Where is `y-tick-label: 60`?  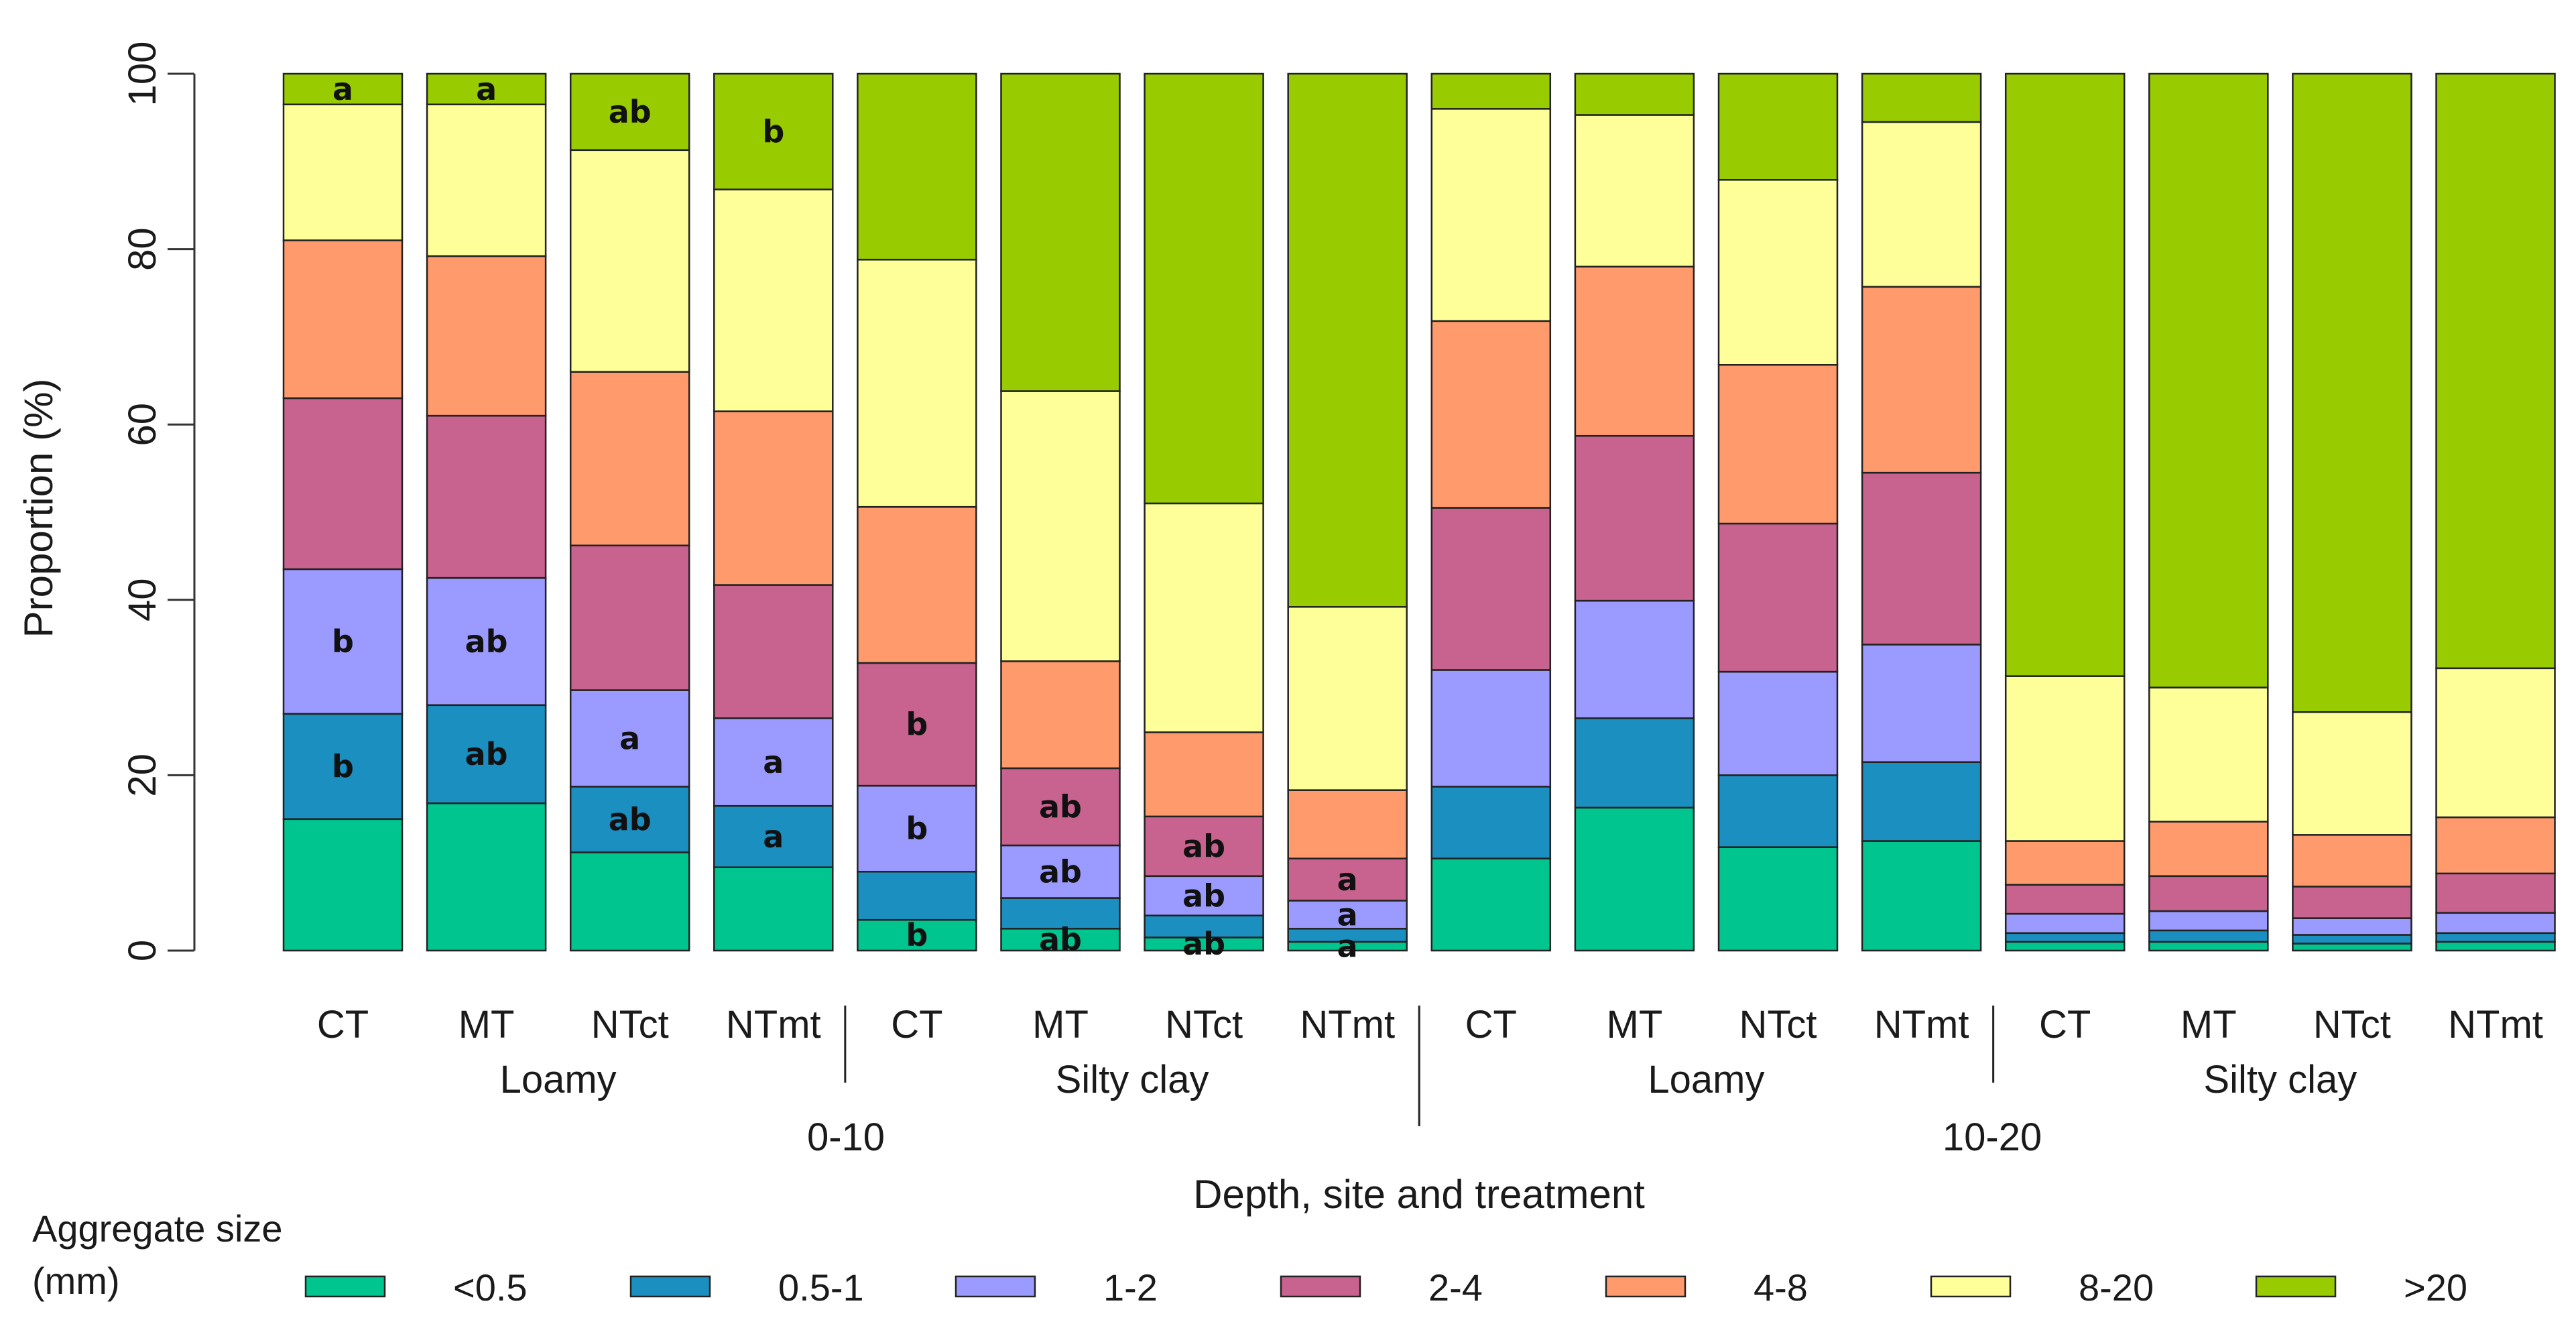 y-tick-label: 60 is located at coordinates (142, 424).